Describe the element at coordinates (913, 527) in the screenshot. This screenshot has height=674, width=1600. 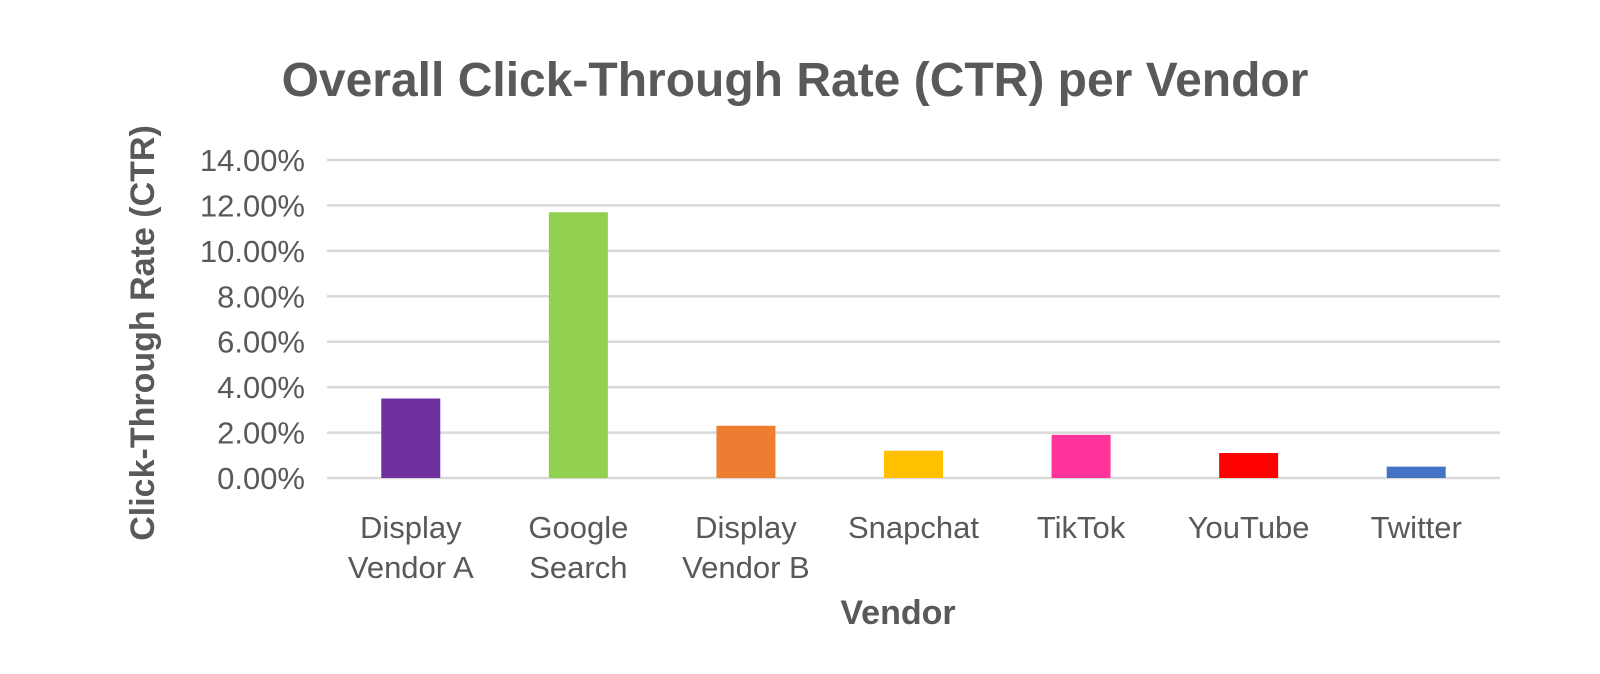
I see `x-category-label: Snapchat` at that location.